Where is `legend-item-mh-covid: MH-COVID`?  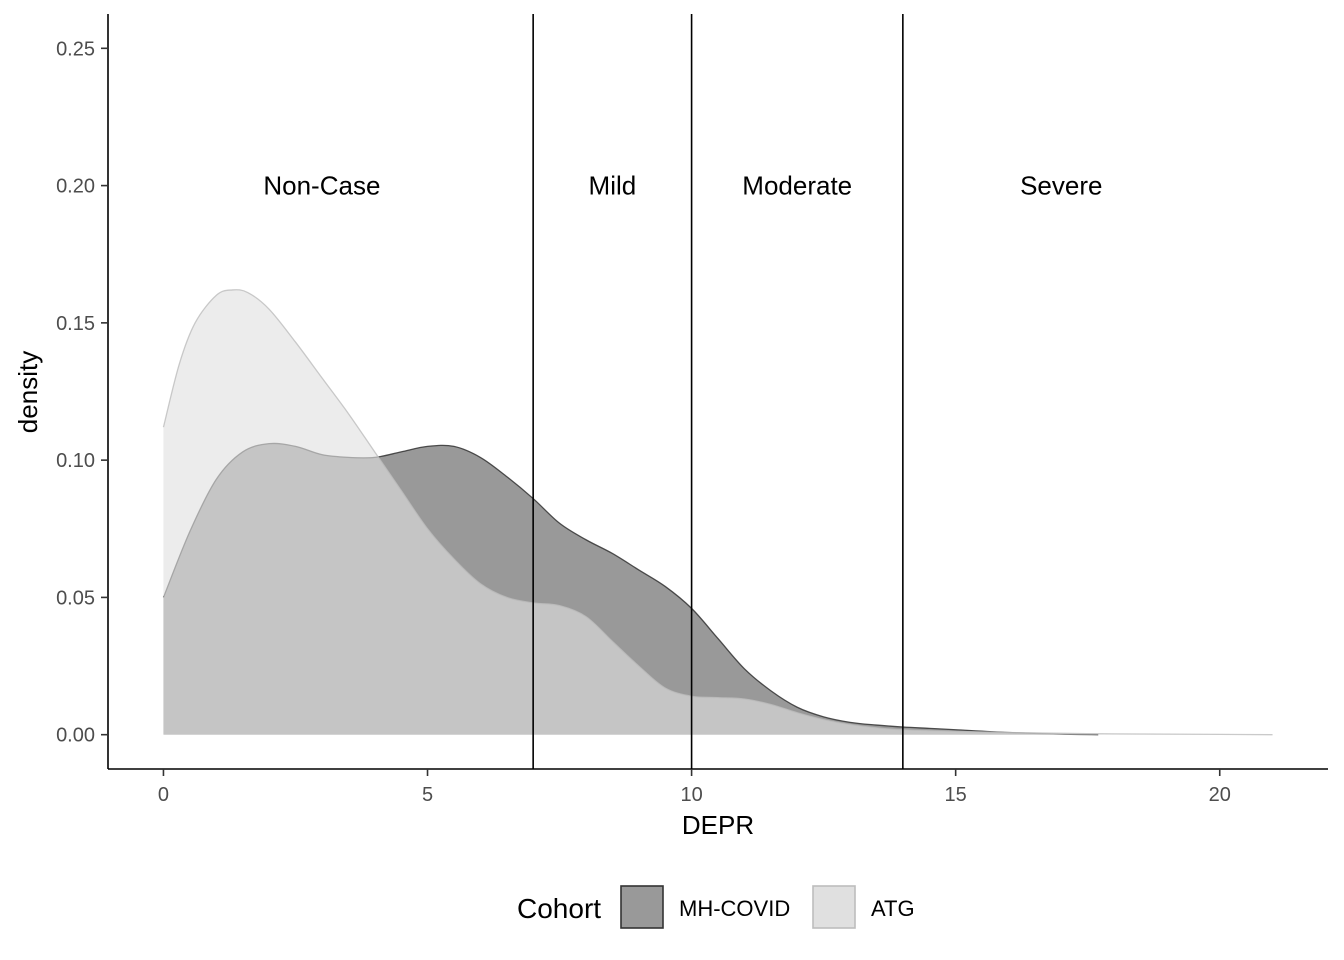 legend-item-mh-covid: MH-COVID is located at coordinates (705, 907).